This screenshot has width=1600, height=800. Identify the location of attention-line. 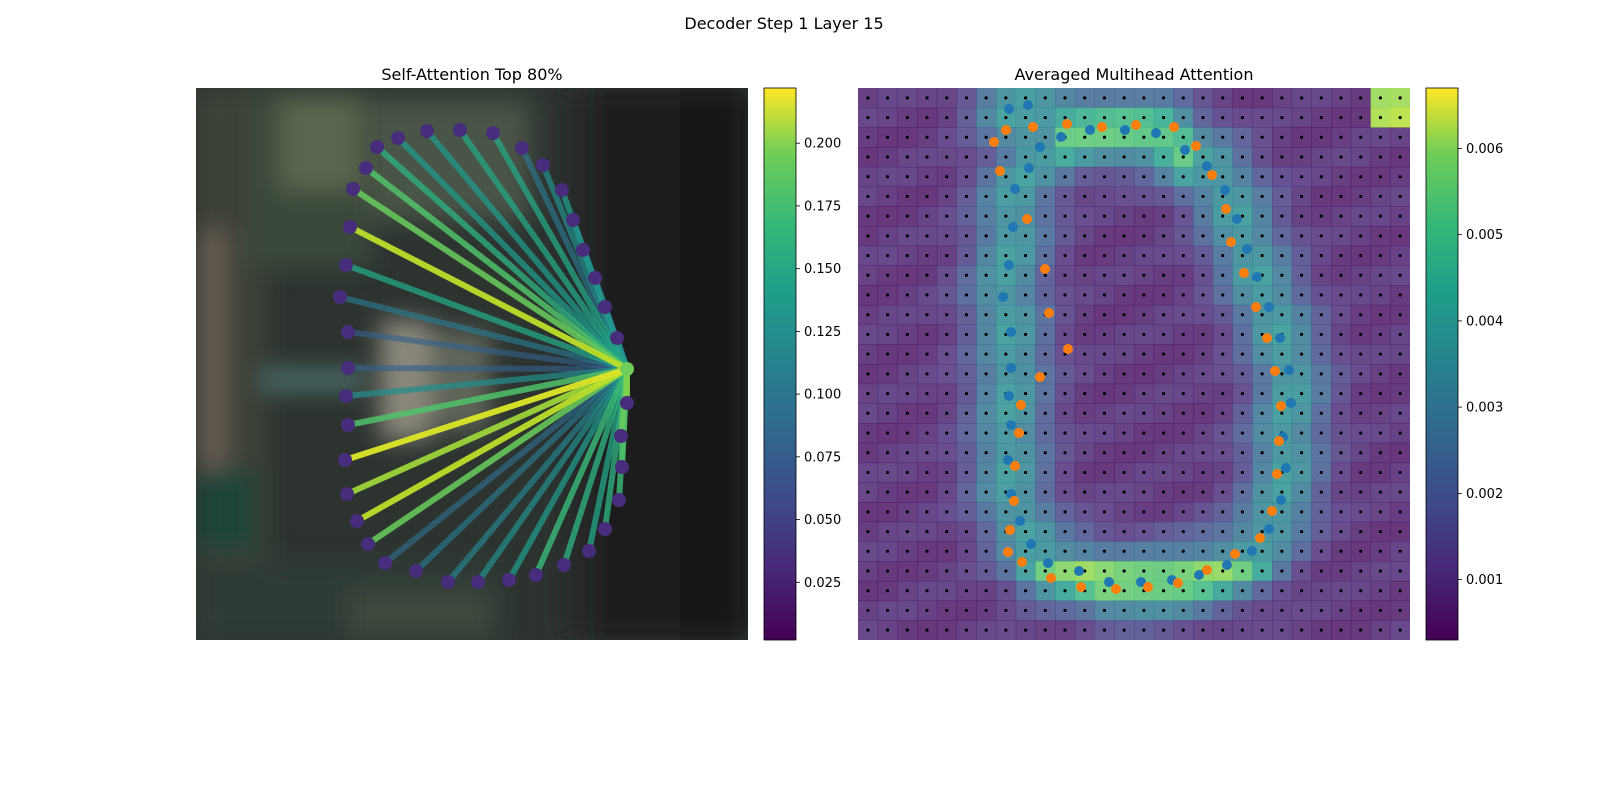
(487, 368).